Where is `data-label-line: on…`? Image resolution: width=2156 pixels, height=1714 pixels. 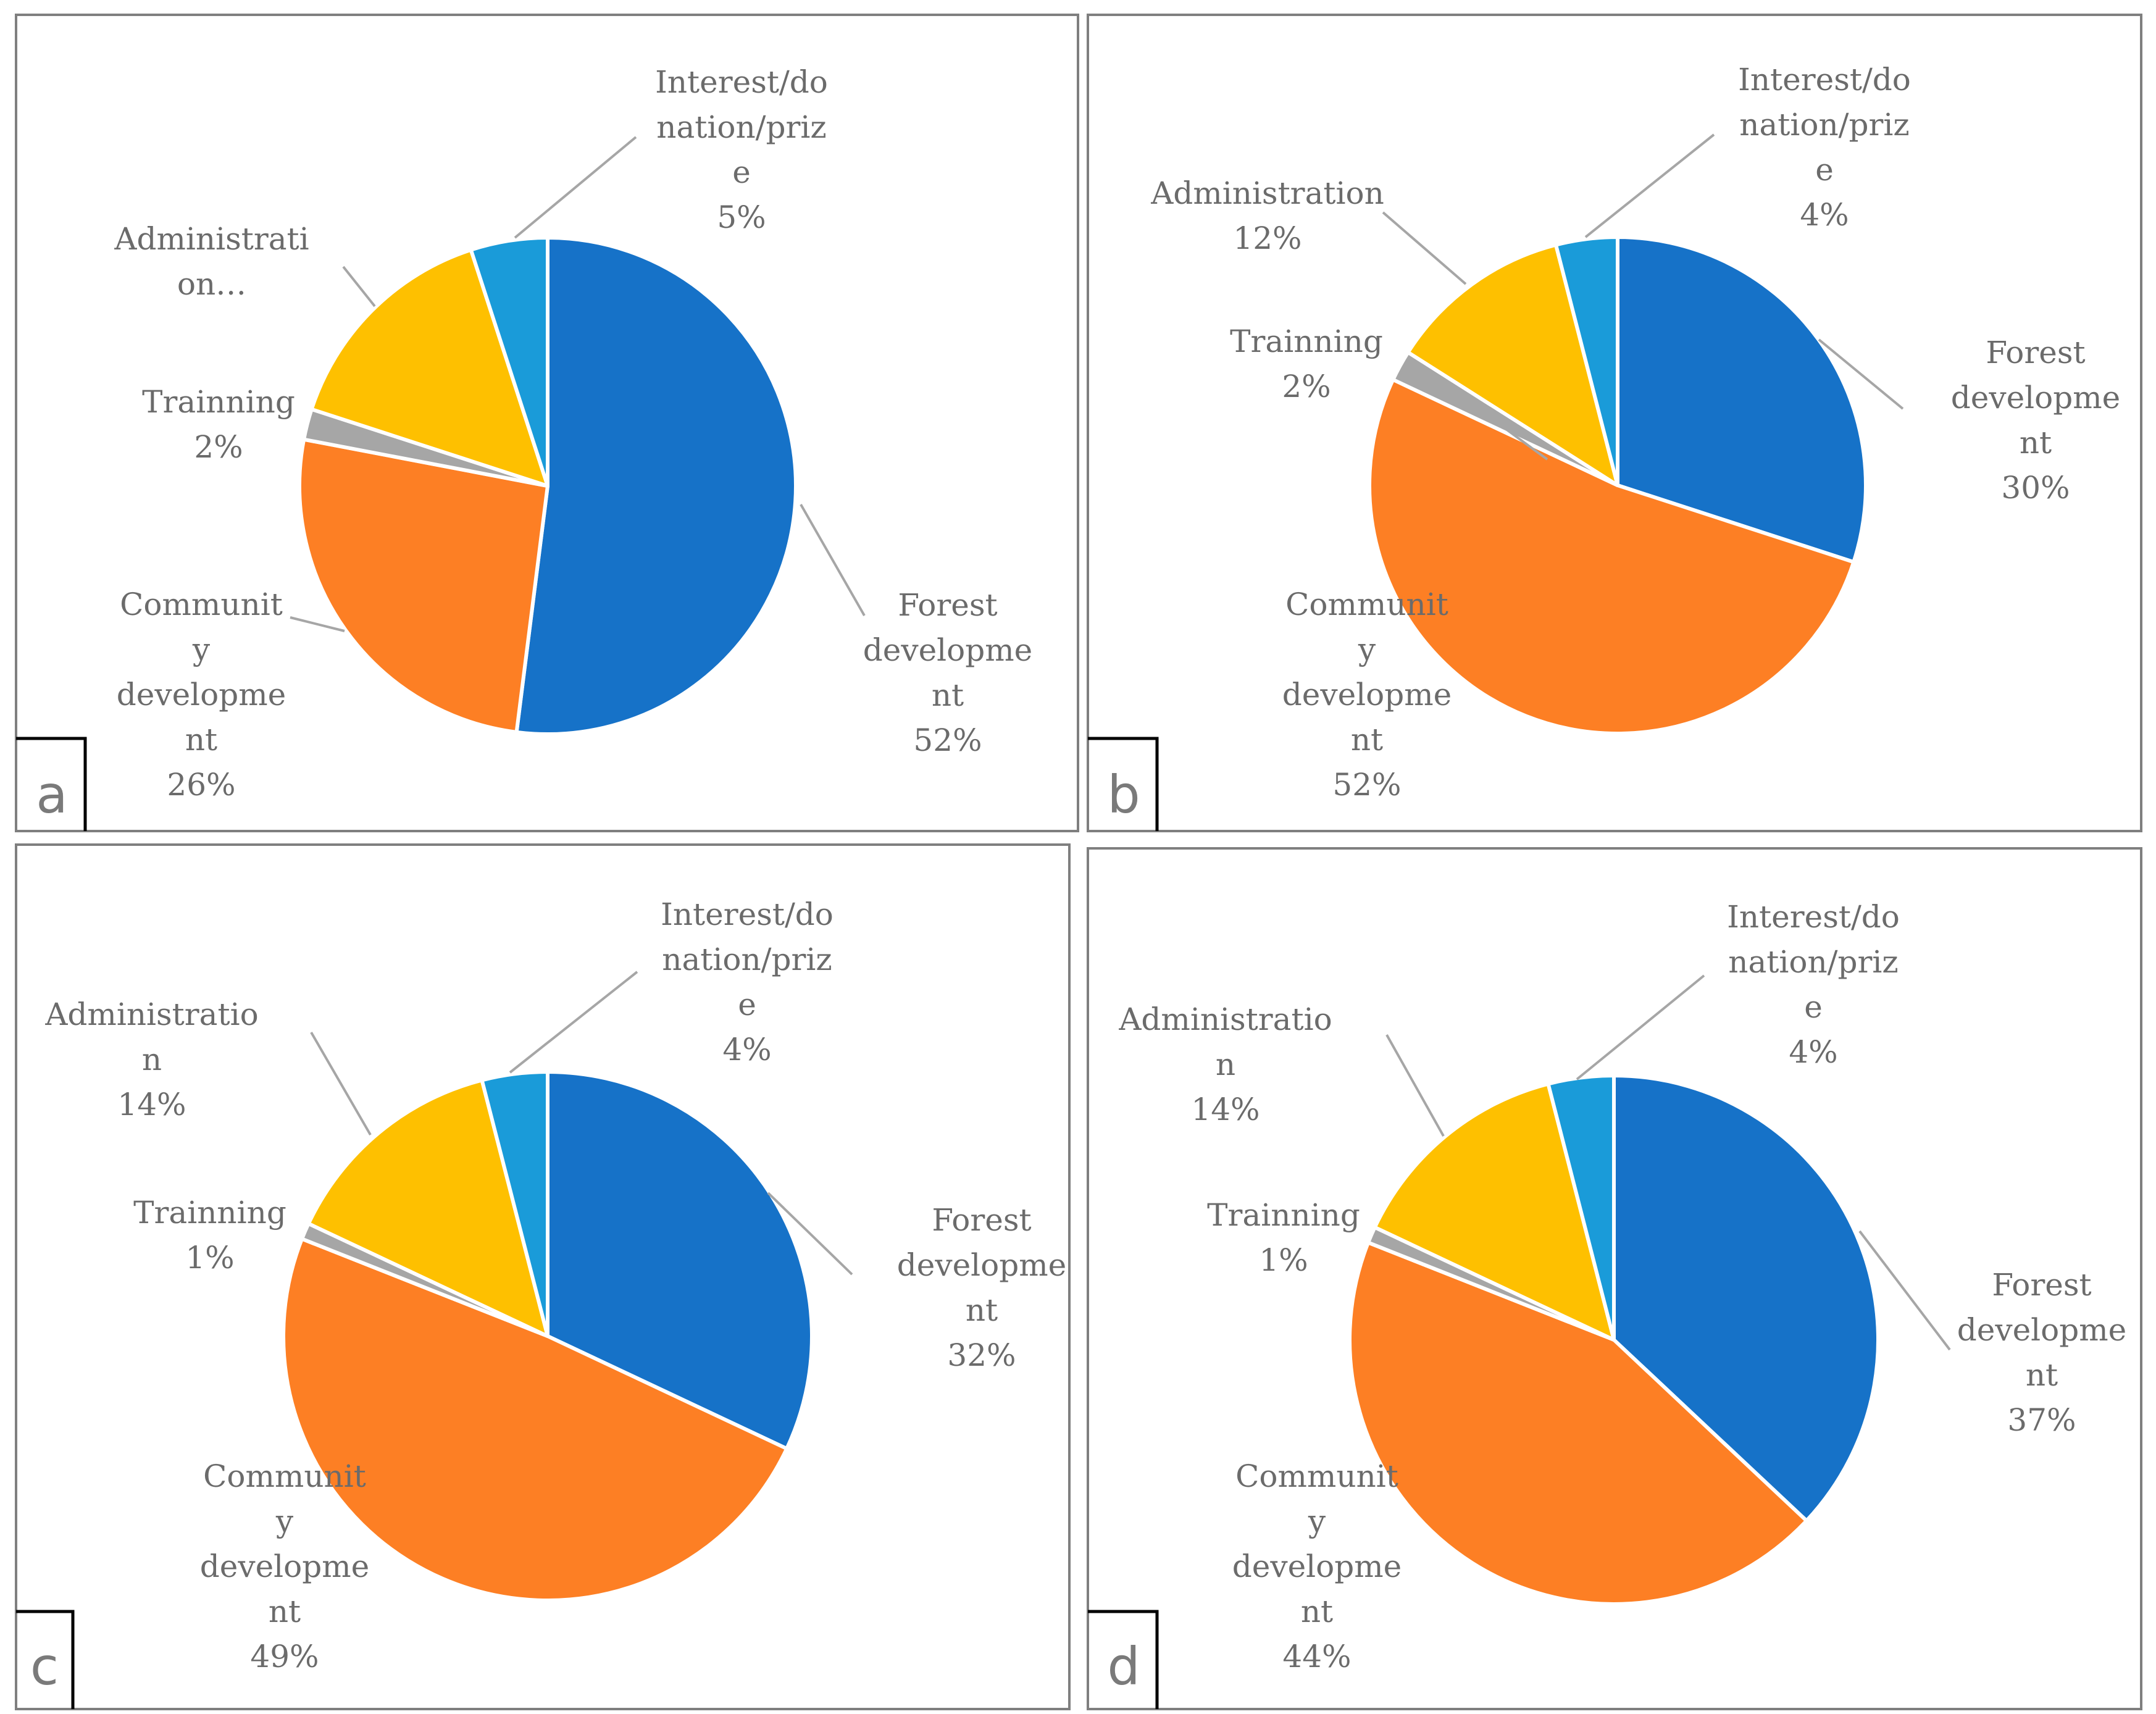
data-label-line: on… is located at coordinates (211, 284).